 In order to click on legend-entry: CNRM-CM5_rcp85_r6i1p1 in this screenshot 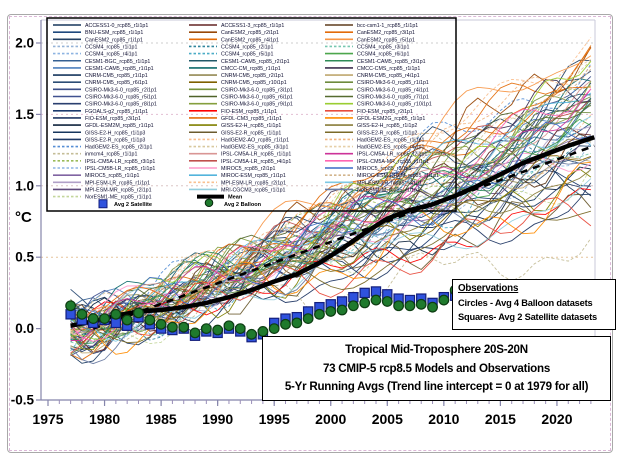, I will do `click(100, 83)`.